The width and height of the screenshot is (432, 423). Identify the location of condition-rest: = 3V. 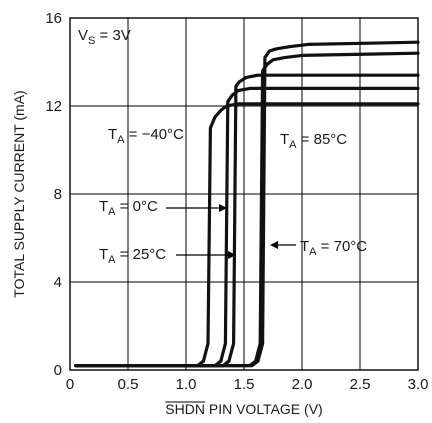
(112, 35).